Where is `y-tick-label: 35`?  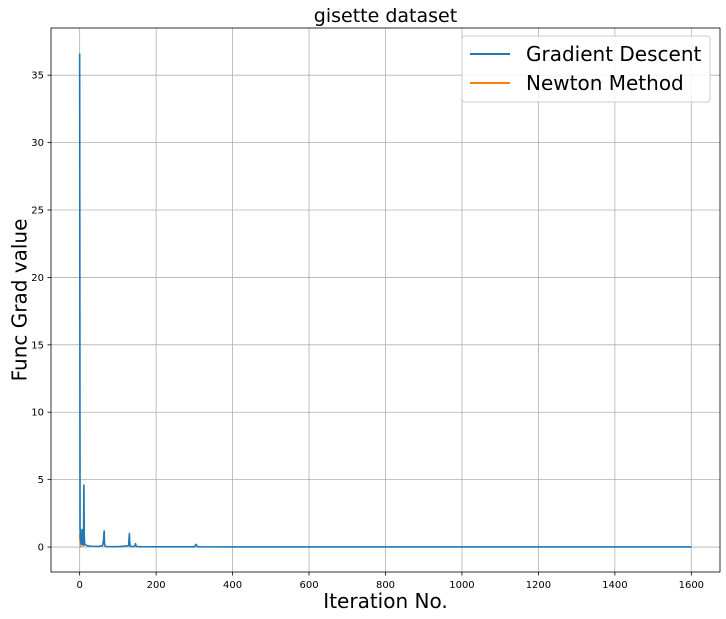
y-tick-label: 35 is located at coordinates (37, 76).